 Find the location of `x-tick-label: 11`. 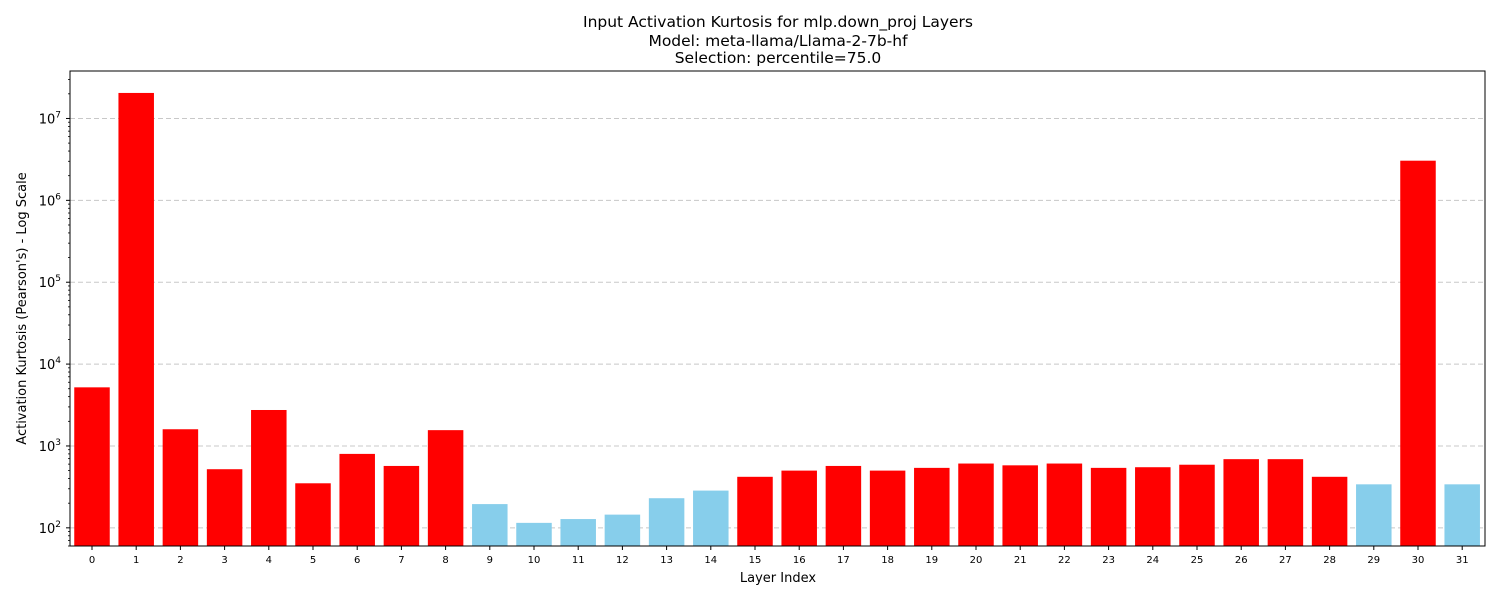

x-tick-label: 11 is located at coordinates (578, 560).